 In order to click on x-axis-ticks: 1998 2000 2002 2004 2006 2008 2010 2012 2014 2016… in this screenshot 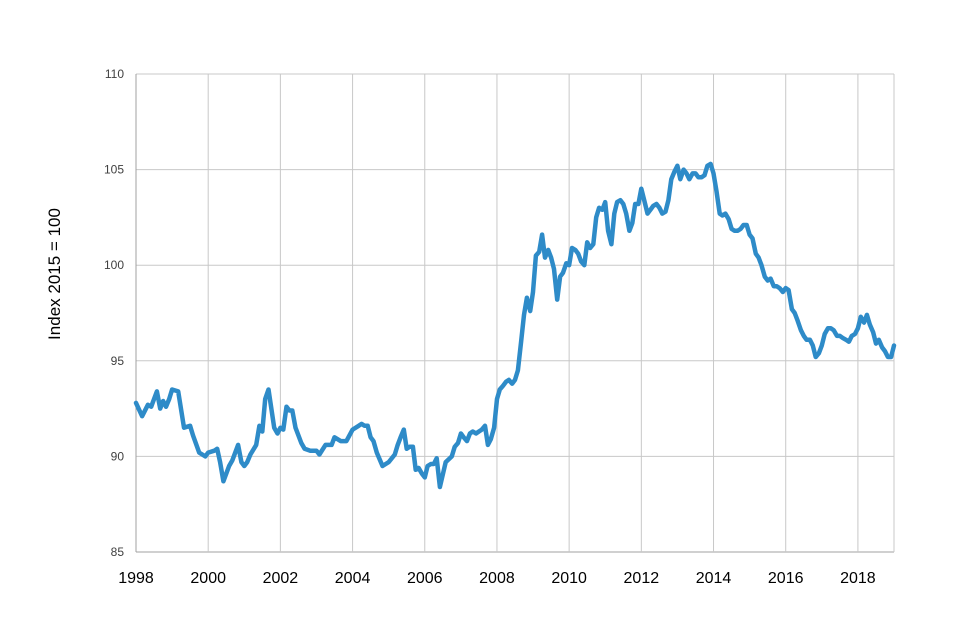, I will do `click(497, 578)`.